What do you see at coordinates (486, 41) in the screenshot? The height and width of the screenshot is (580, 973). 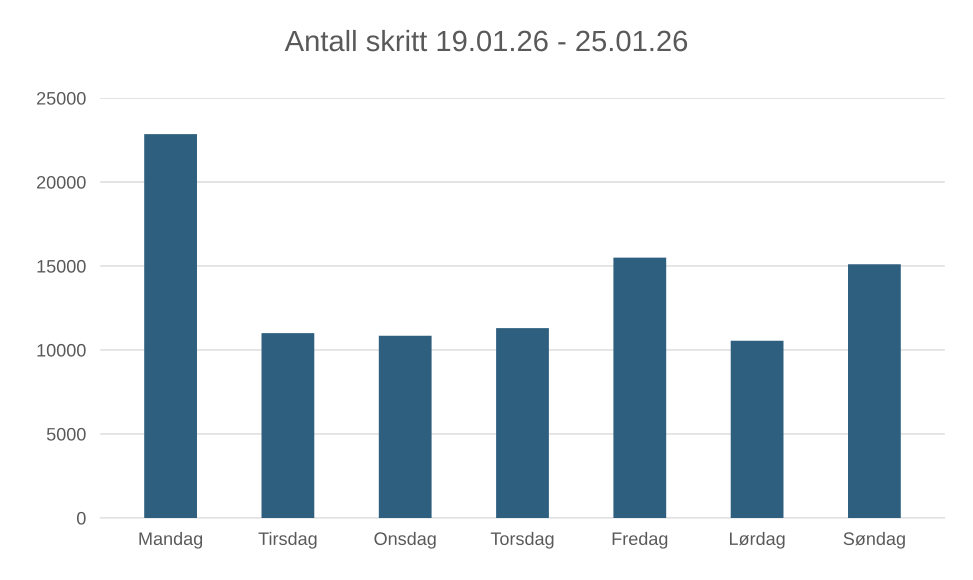 I see `chart-title: Antall skritt 19.01.26 - 25.01.26` at bounding box center [486, 41].